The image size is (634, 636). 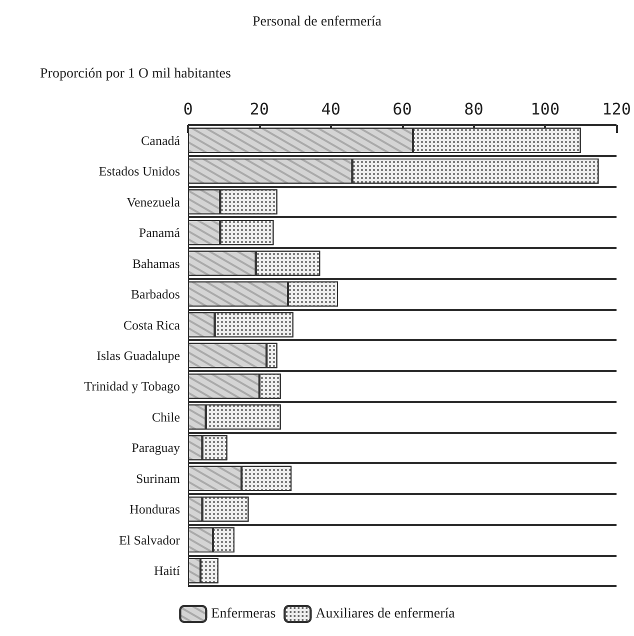 What do you see at coordinates (154, 509) in the screenshot?
I see `y-tick-label: Honduras` at bounding box center [154, 509].